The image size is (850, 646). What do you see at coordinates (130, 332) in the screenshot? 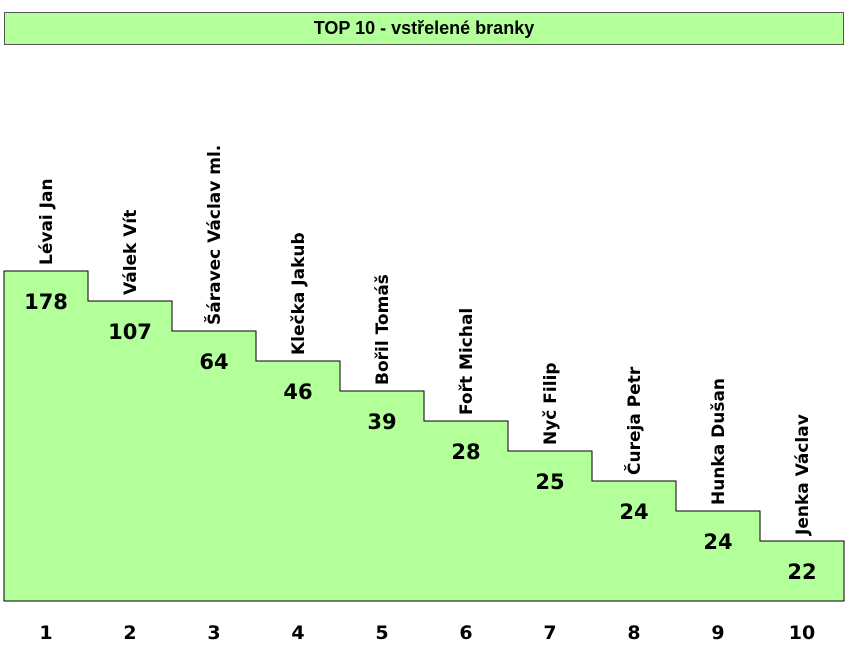
I see `value-label: 107` at bounding box center [130, 332].